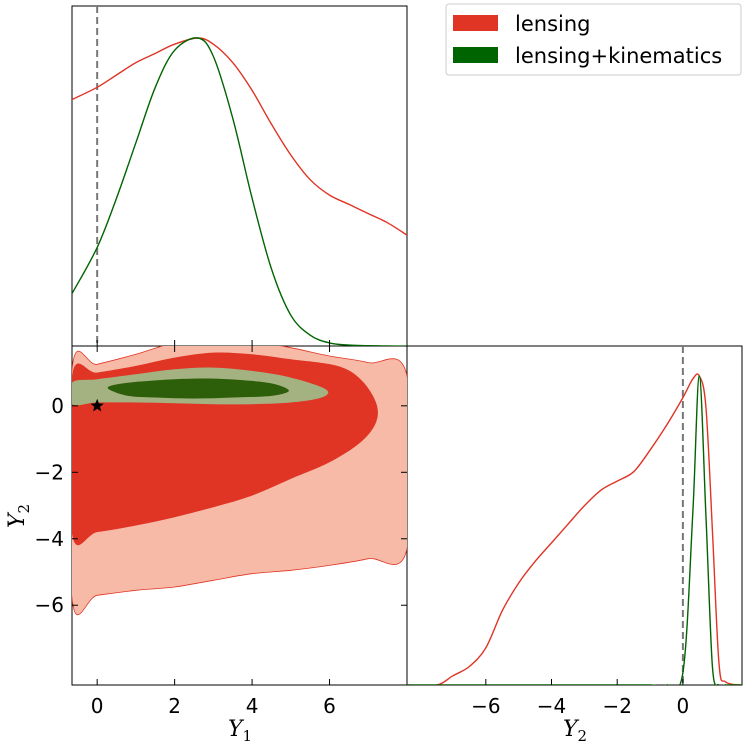  Describe the element at coordinates (475, 55) in the screenshot. I see `legend-swatch-lensing-kinematics` at that location.